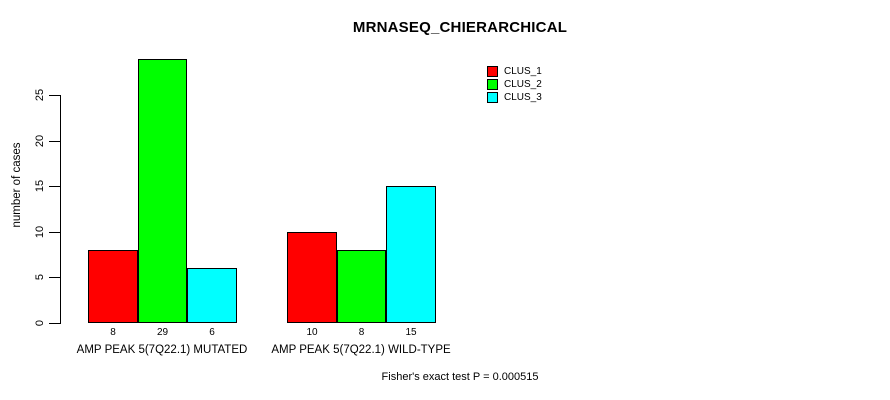 The image size is (890, 400). Describe the element at coordinates (460, 377) in the screenshot. I see `fisher-test-annotation: Fisher's exact test P = 0.000515` at that location.